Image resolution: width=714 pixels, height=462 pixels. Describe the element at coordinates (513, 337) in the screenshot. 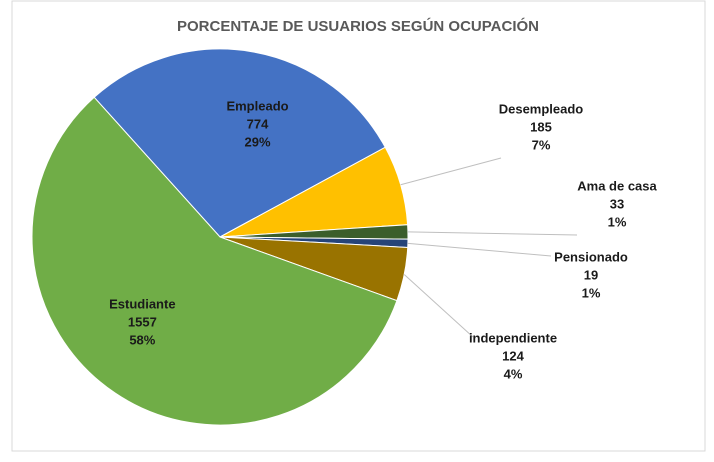

I see `data-label-name: independiente` at that location.